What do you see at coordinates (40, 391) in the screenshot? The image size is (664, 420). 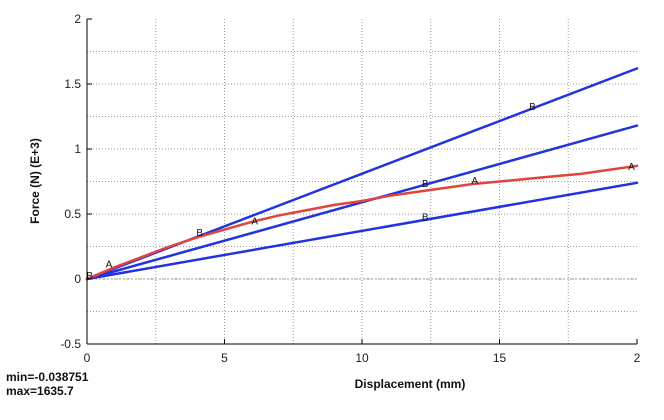 I see `max-value: max=1635.7` at bounding box center [40, 391].